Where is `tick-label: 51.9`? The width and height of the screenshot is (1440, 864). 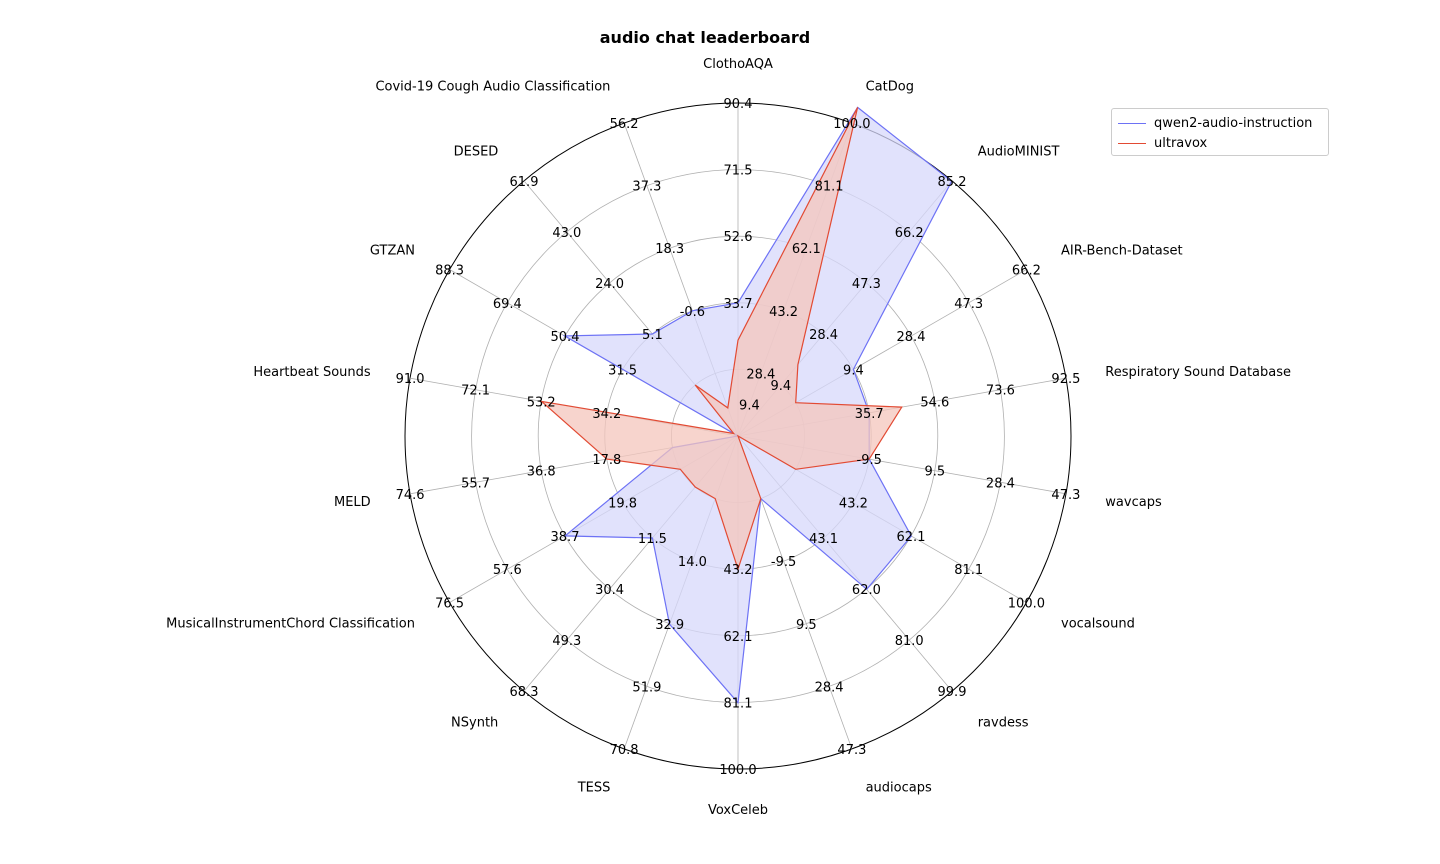 tick-label: 51.9 is located at coordinates (646, 687).